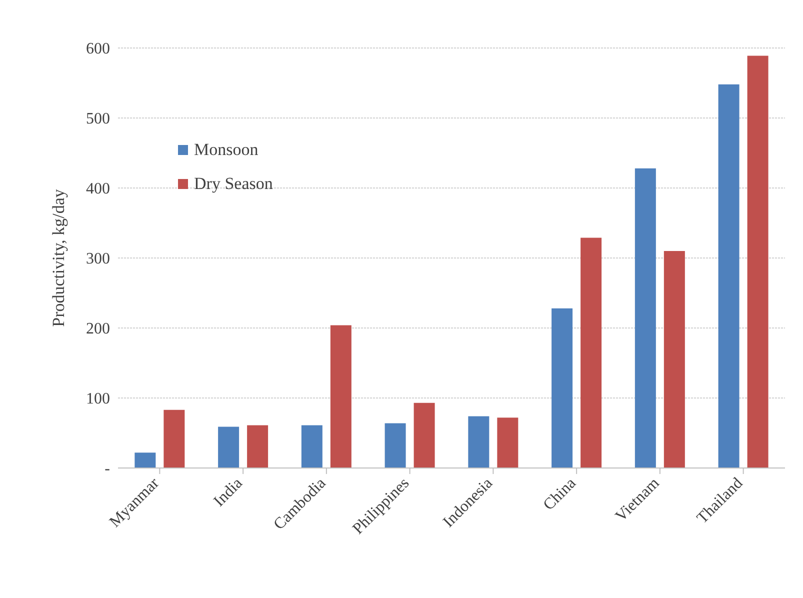 The image size is (803, 598). What do you see at coordinates (98, 119) in the screenshot?
I see `y-tick-label: 500` at bounding box center [98, 119].